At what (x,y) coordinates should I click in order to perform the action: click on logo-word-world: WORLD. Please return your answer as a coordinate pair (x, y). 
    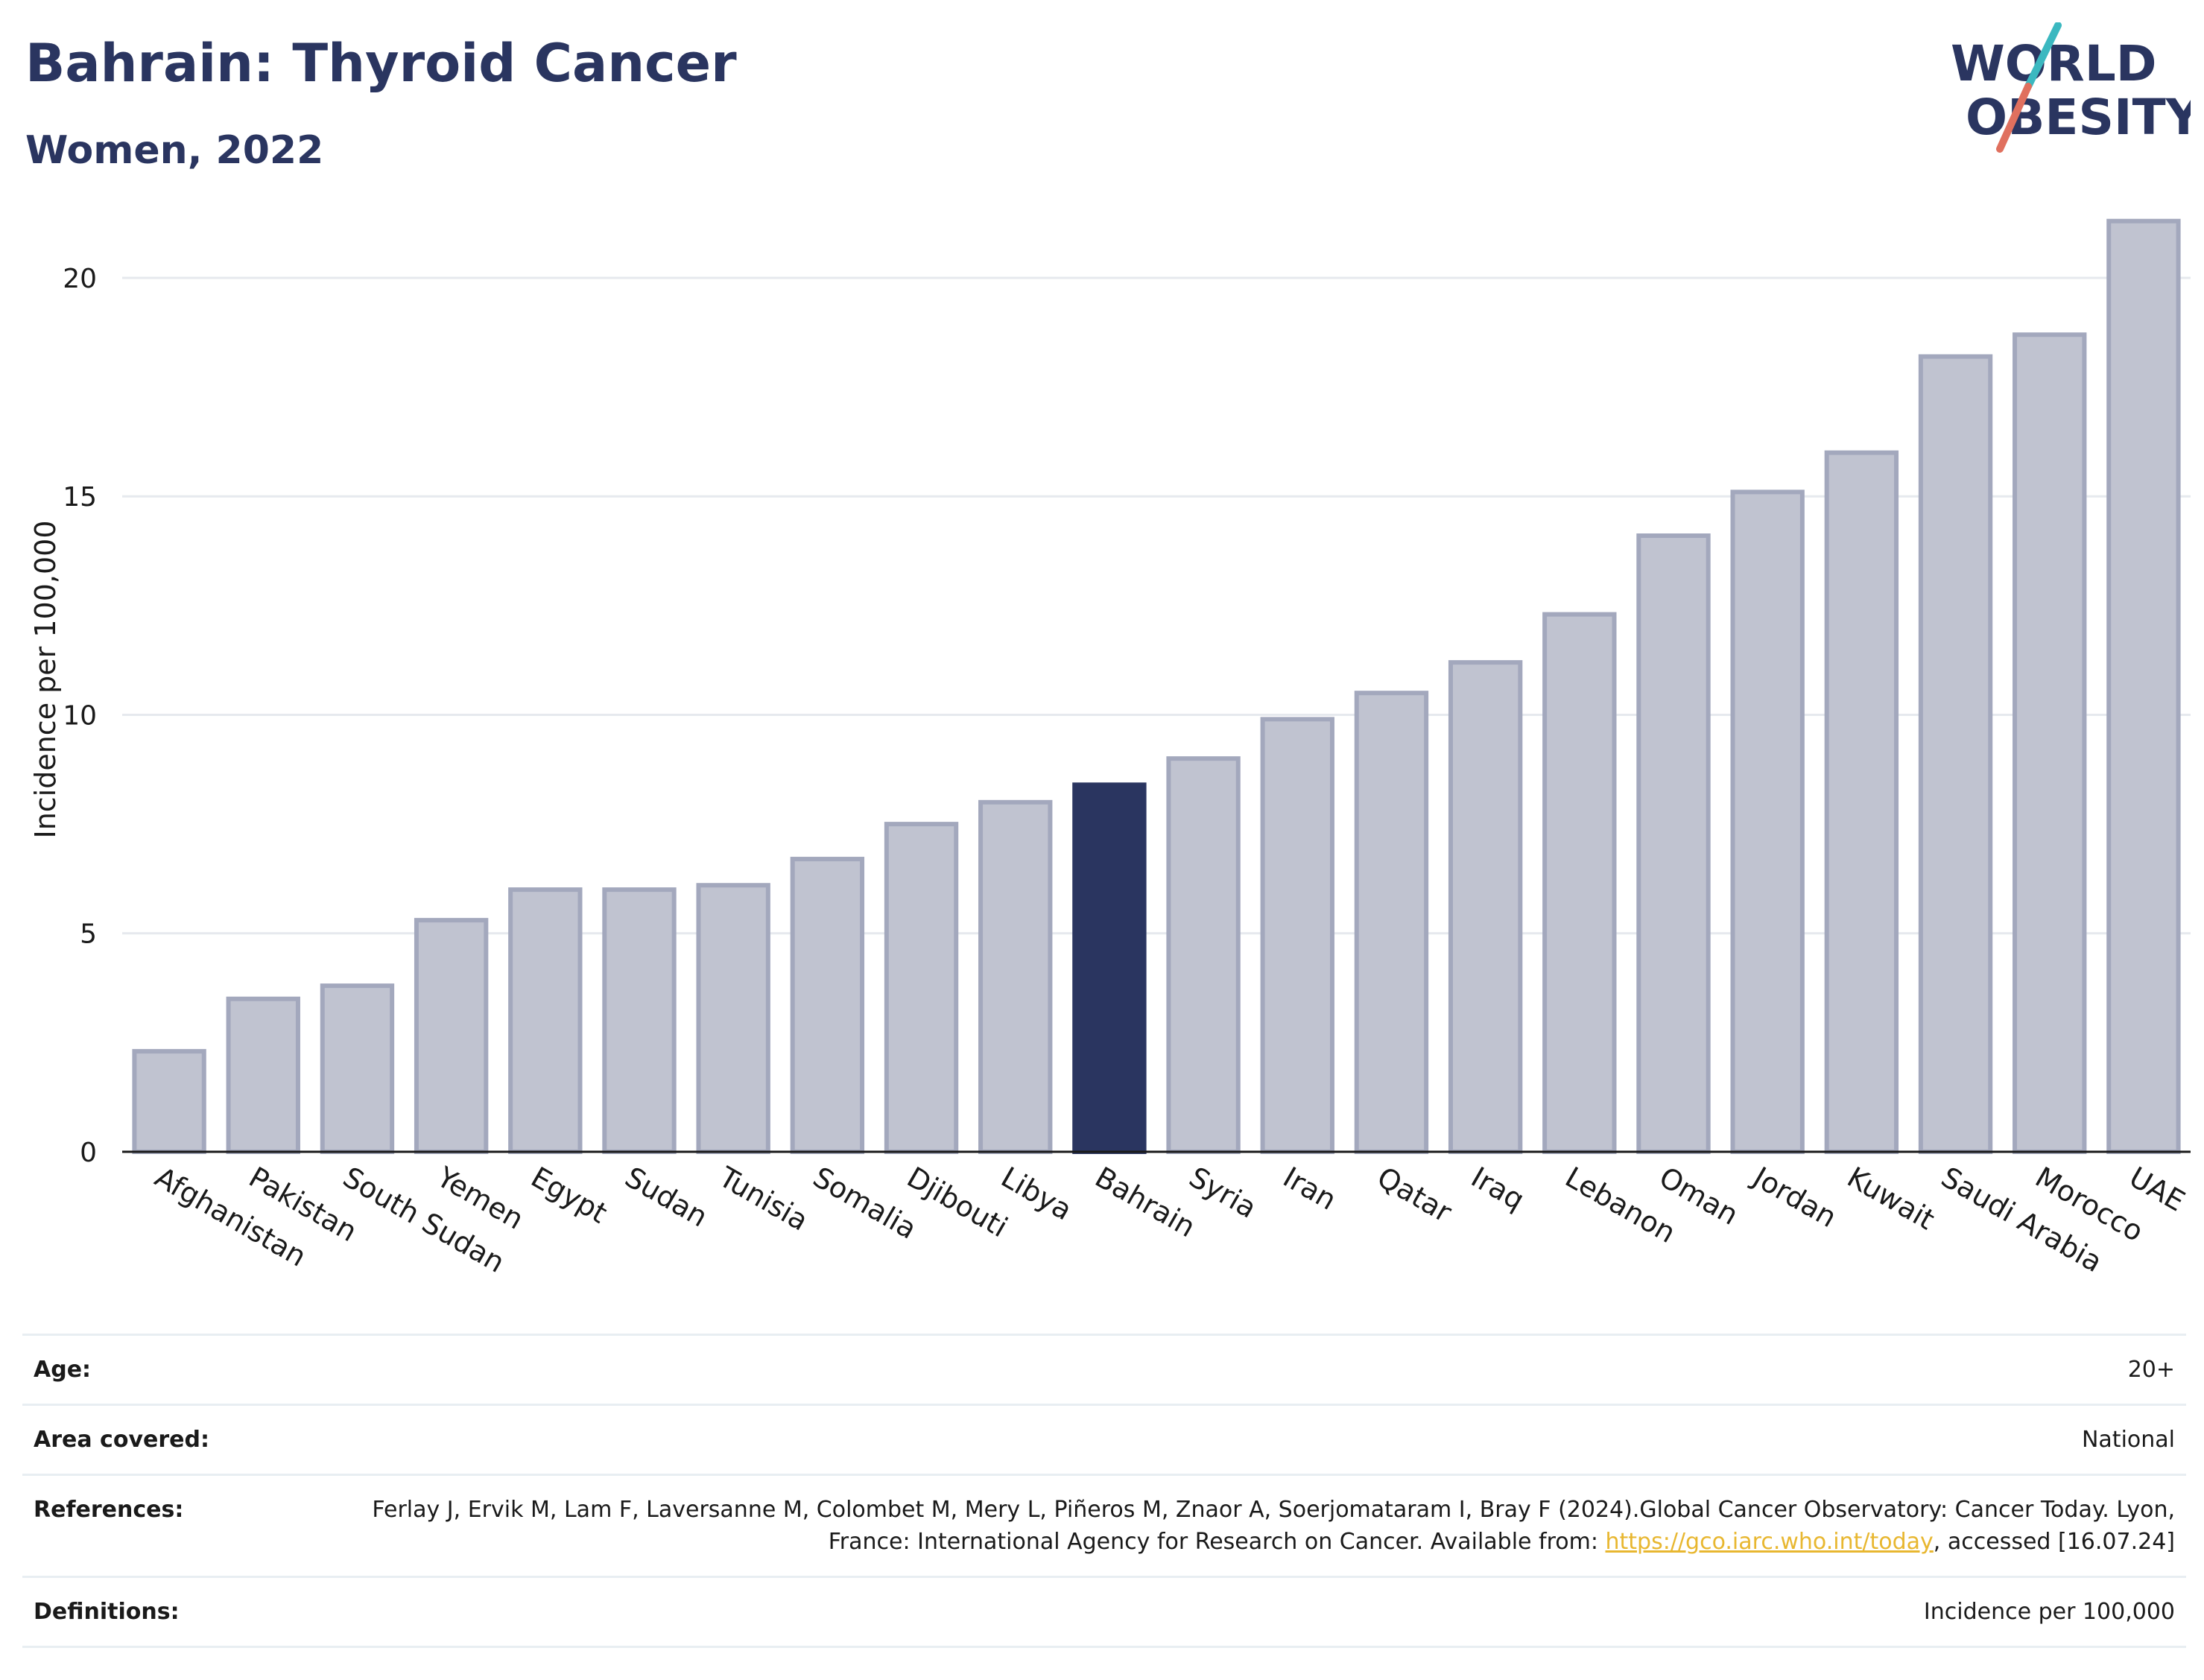
    Looking at the image, I should click on (2054, 63).